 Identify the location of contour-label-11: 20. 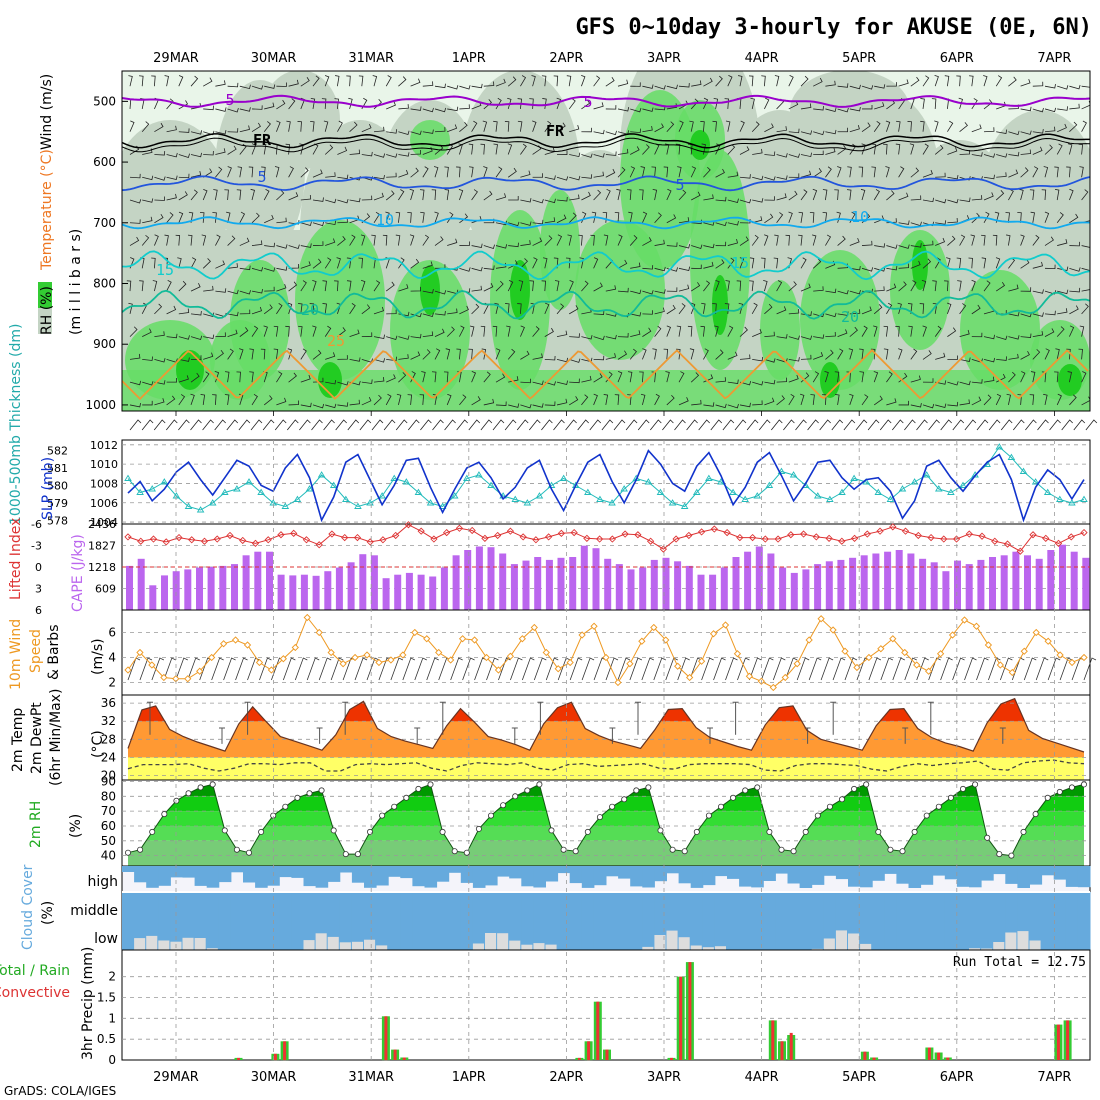
(850, 317).